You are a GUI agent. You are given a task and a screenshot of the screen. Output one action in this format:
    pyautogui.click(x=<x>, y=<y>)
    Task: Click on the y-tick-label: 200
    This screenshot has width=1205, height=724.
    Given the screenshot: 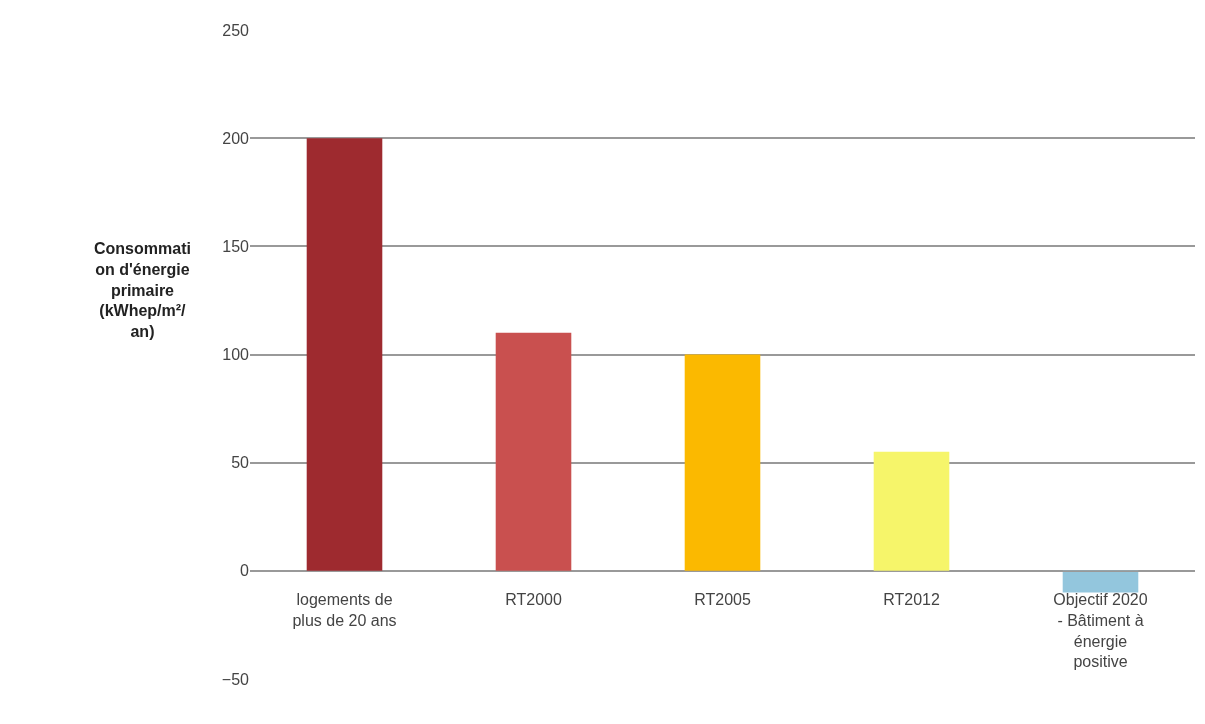 What is the action you would take?
    pyautogui.click(x=236, y=138)
    